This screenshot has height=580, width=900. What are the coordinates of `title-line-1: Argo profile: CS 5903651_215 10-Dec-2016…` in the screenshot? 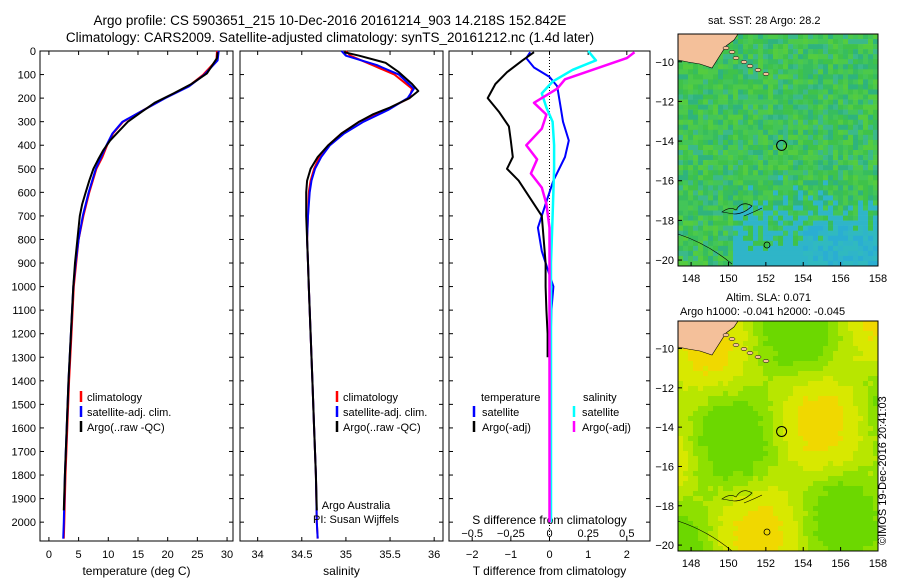 It's located at (330, 20).